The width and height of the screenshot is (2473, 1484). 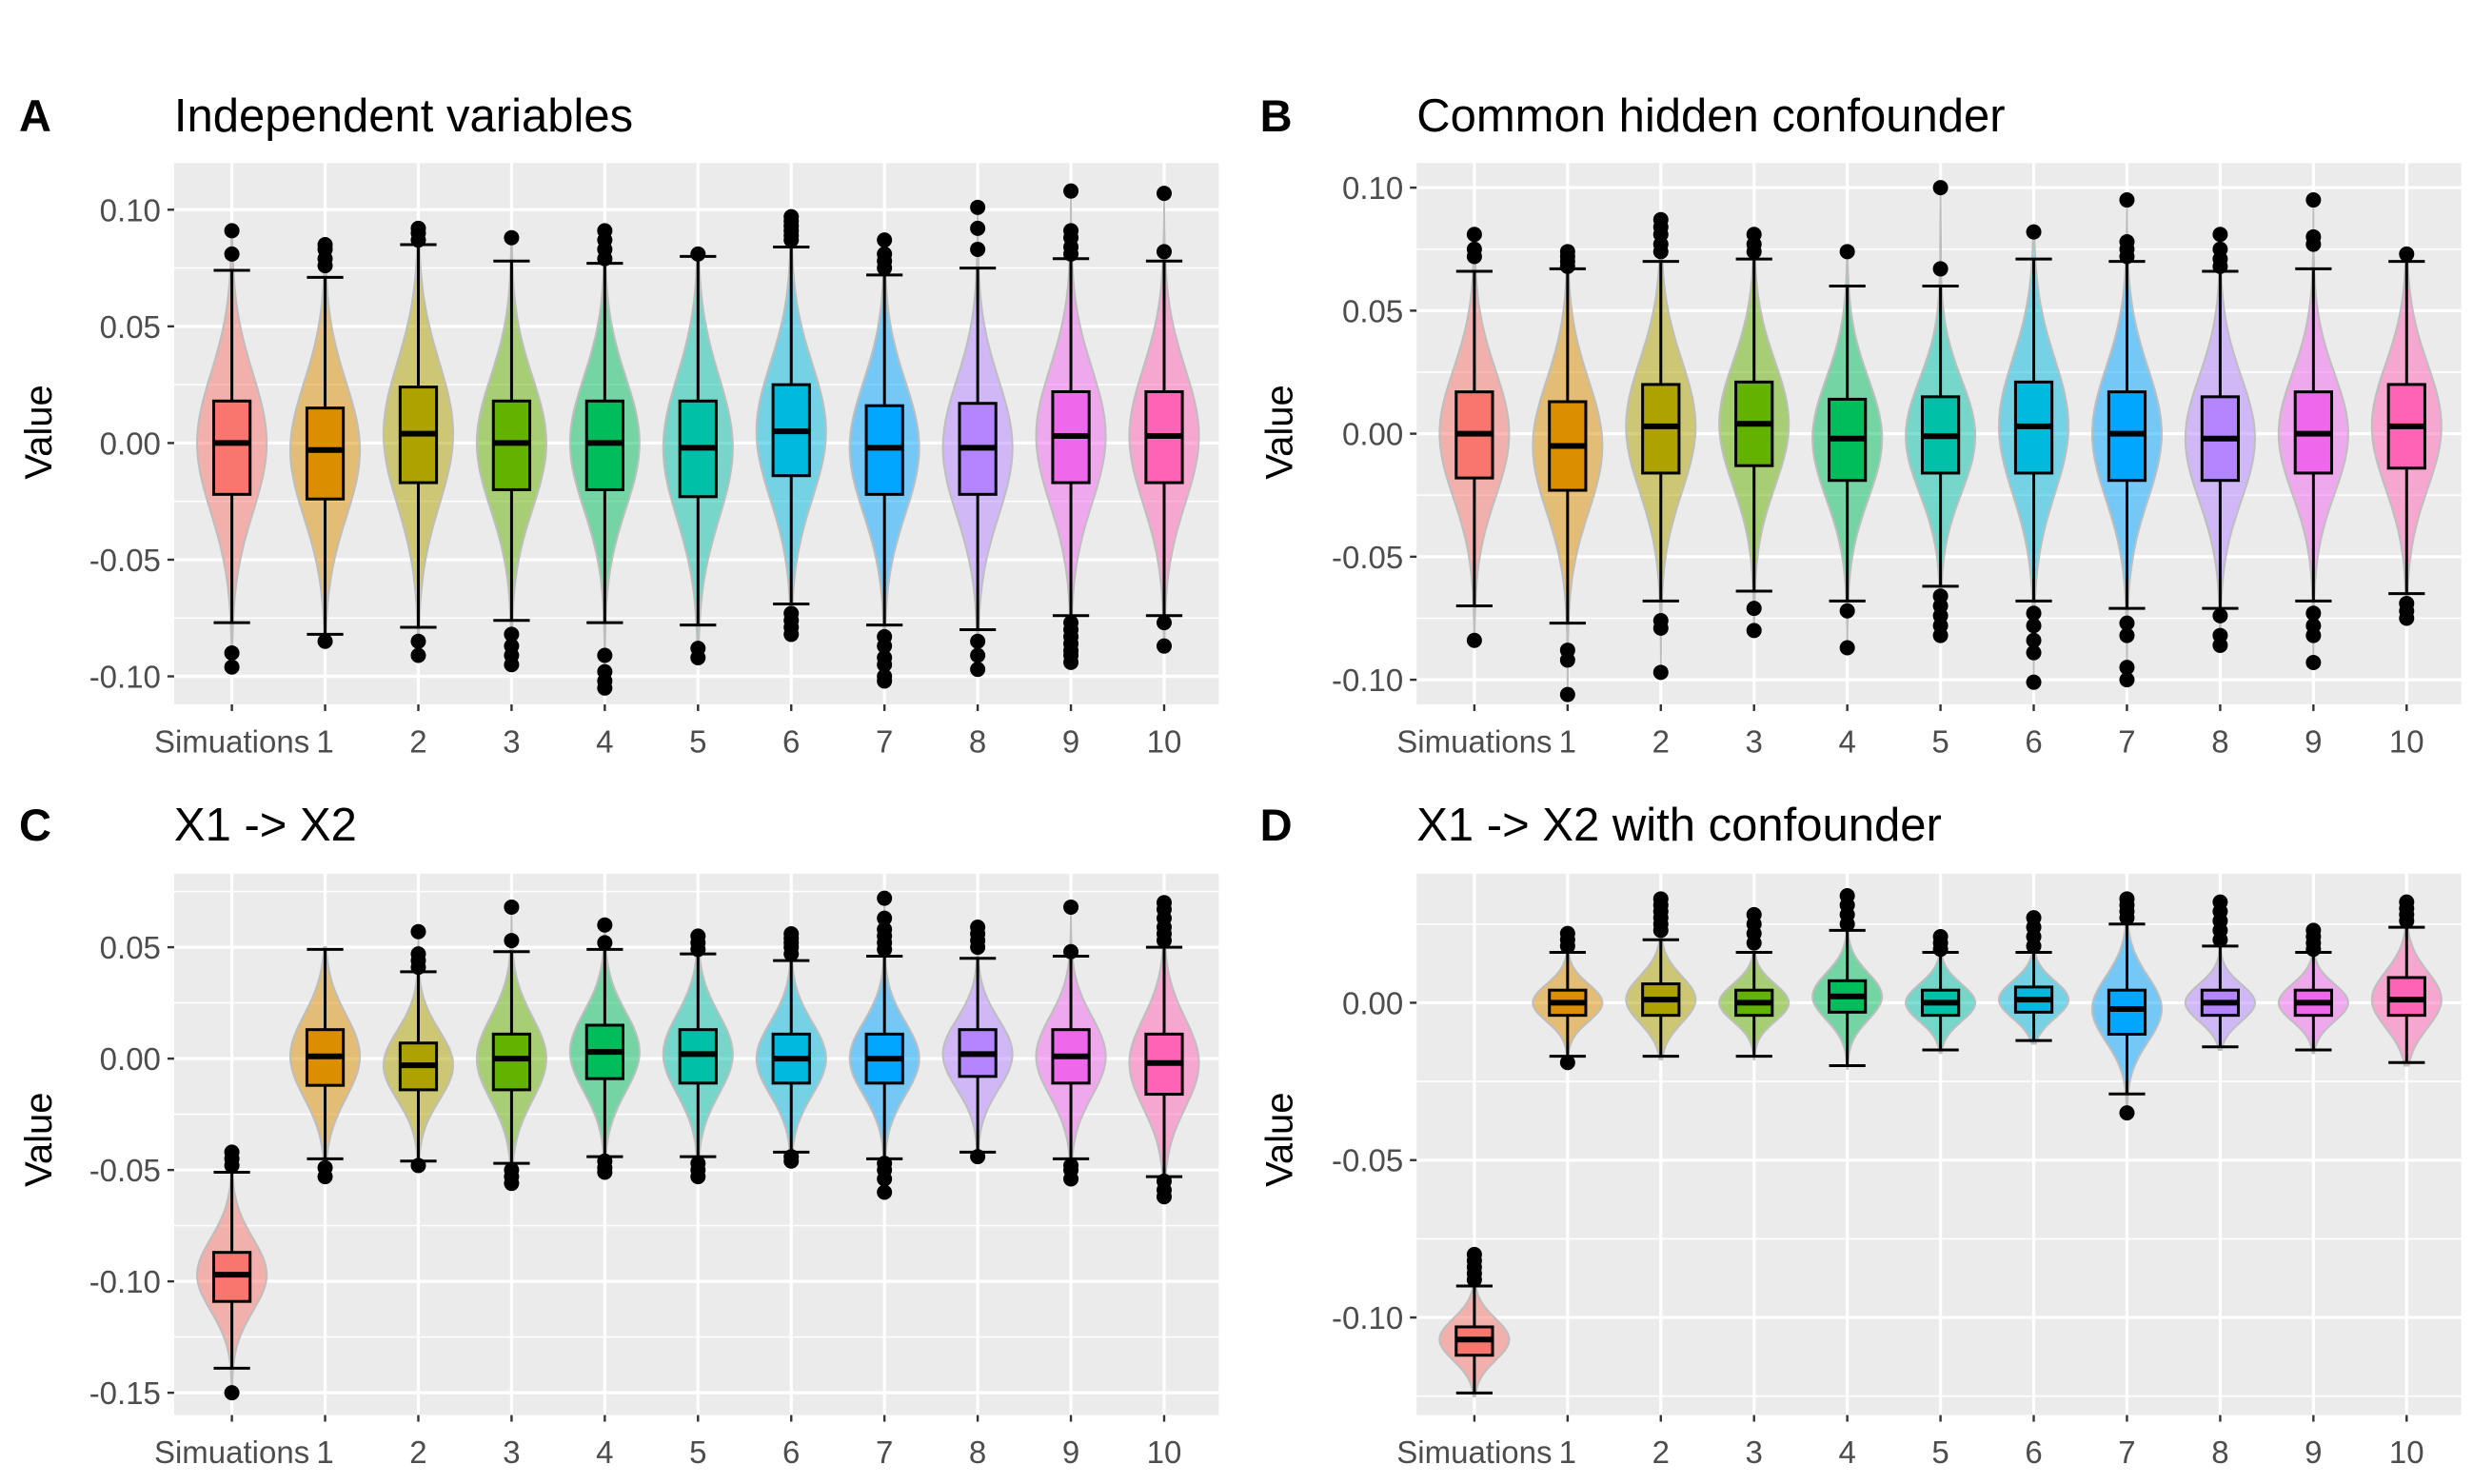 I want to click on x-tick-label: 10, so click(x=1164, y=1453).